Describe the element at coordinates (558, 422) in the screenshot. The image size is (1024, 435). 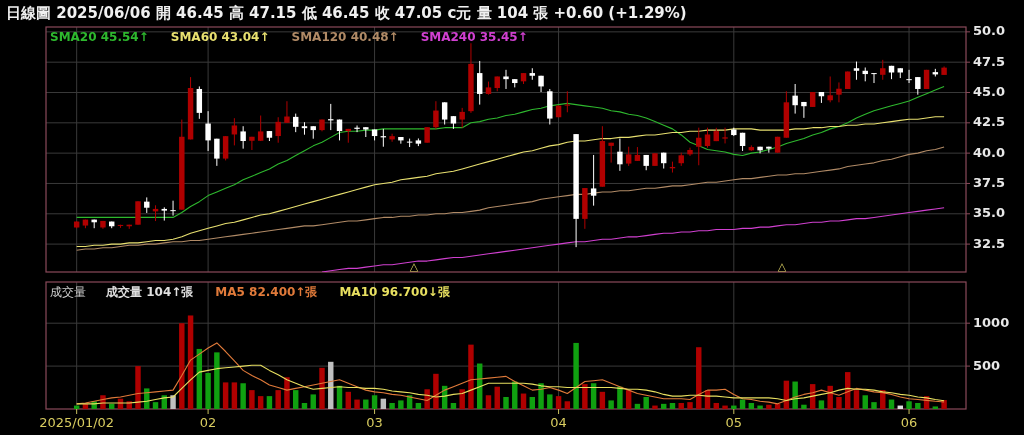
I see `x-tick-label: 04` at that location.